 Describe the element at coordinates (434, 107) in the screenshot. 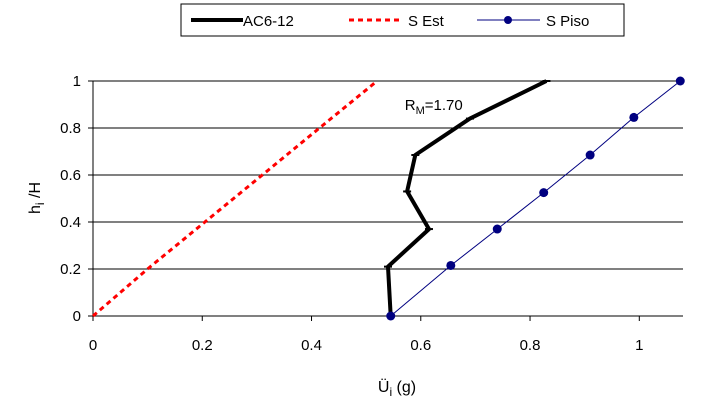

I see `rm-annotation: RM=1.70` at that location.